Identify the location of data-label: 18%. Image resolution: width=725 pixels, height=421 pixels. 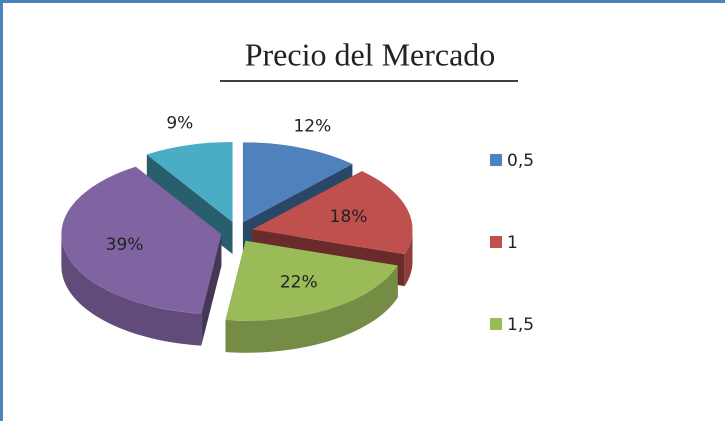
(349, 217).